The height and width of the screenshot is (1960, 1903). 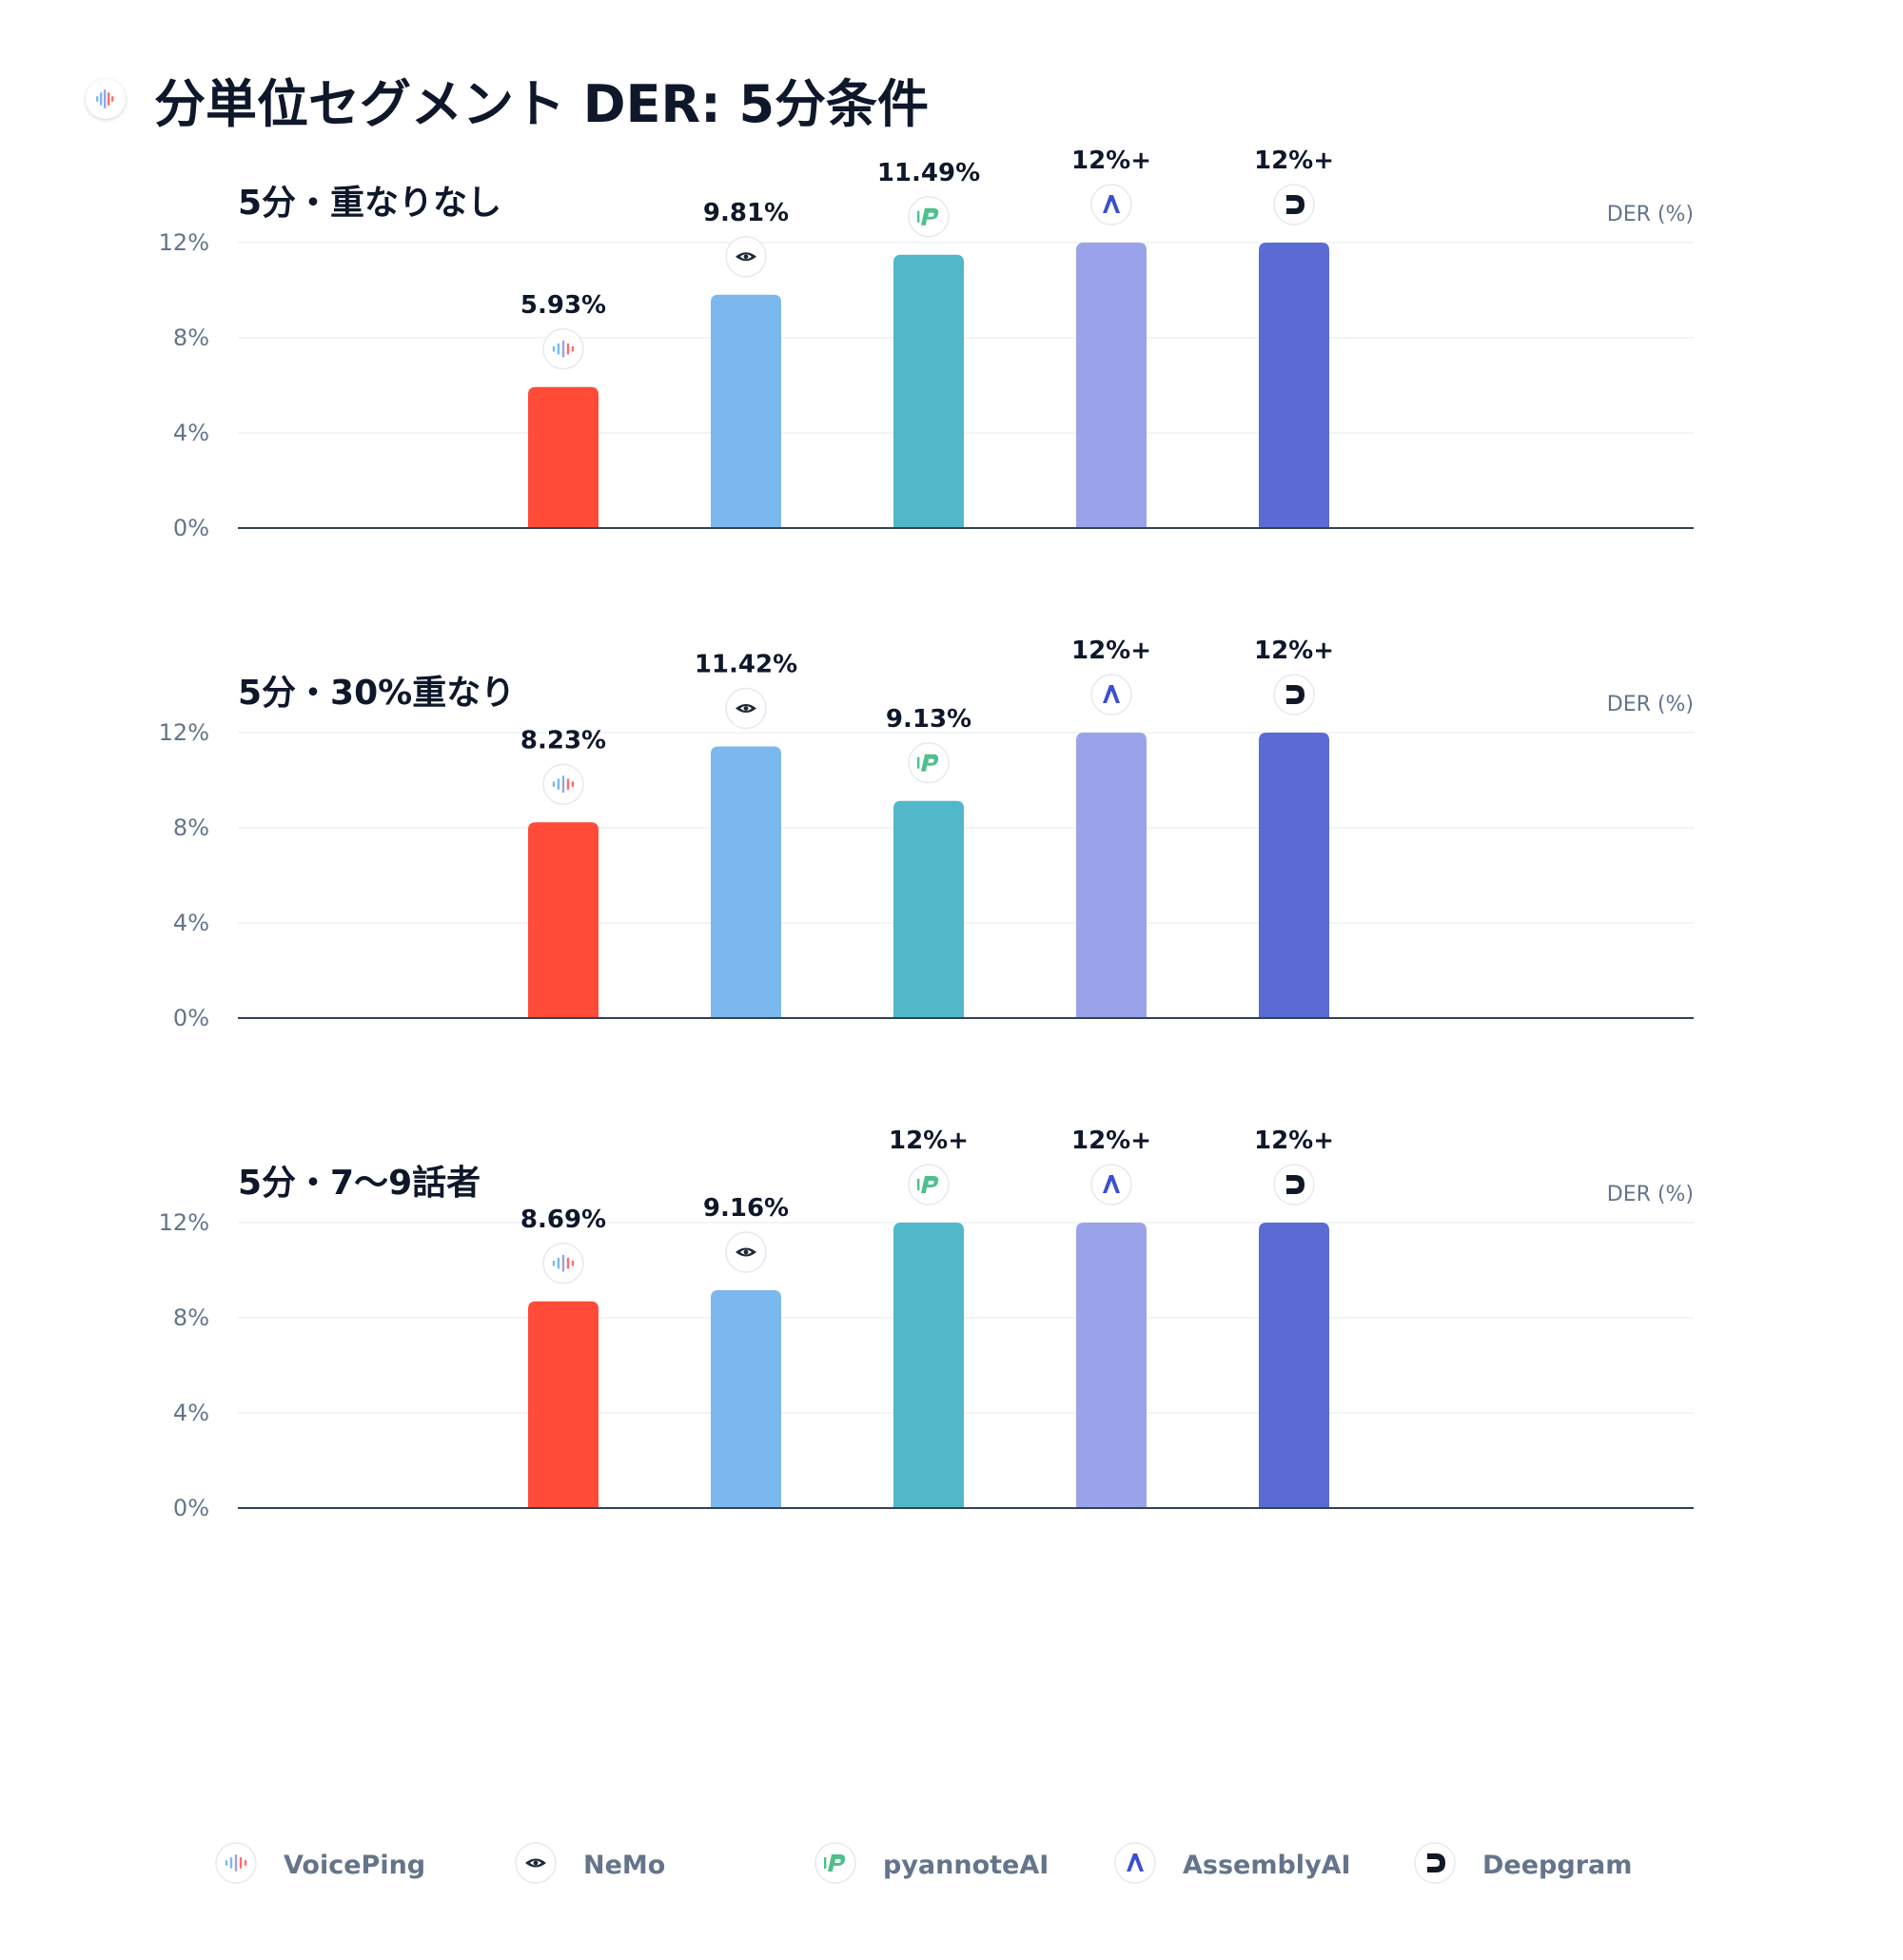 I want to click on legend-item-nemo: NeMo, so click(x=590, y=1863).